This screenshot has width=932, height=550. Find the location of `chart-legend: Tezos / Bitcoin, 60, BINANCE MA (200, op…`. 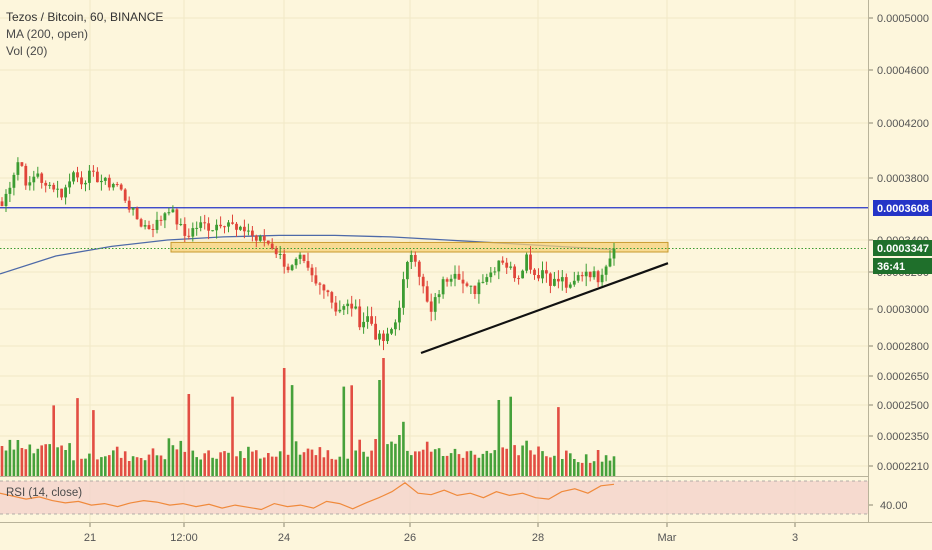

chart-legend: Tezos / Bitcoin, 60, BINANCE MA (200, op… is located at coordinates (84, 34).